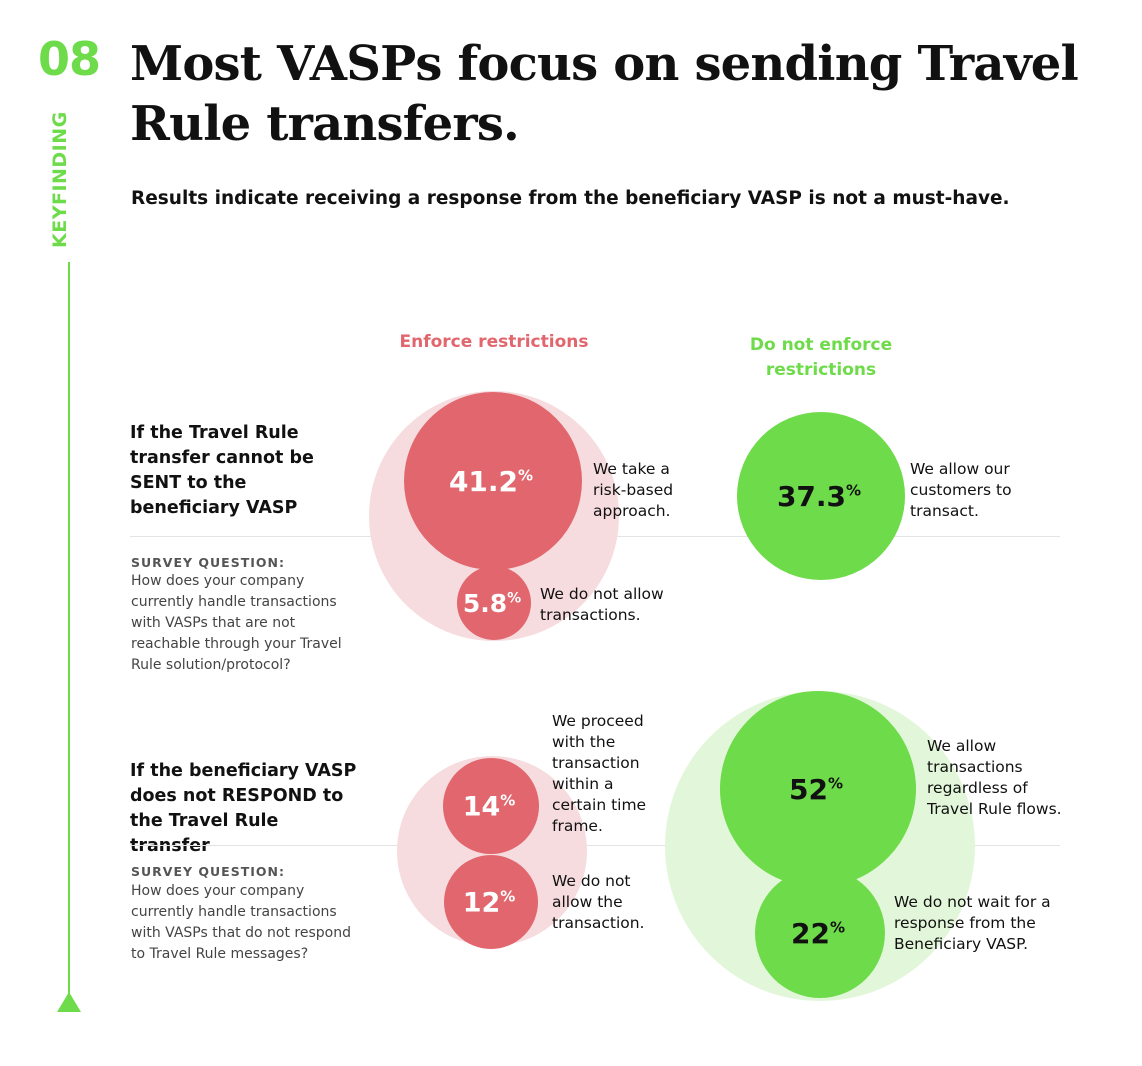 This screenshot has width=1142, height=1066. What do you see at coordinates (961, 490) in the screenshot?
I see `bubble-annotation: We allow our customers to transact.` at bounding box center [961, 490].